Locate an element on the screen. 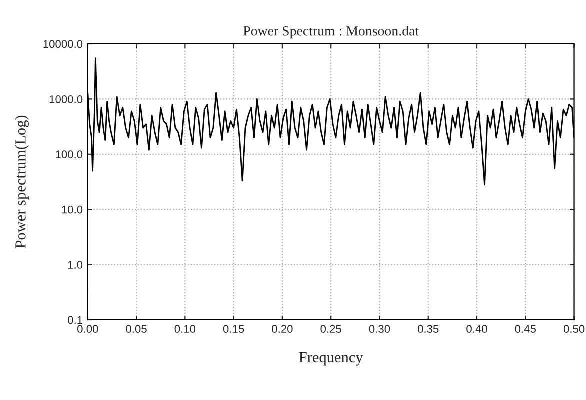 The width and height of the screenshot is (586, 400). y-tick-label: 1000.0 is located at coordinates (66, 99).